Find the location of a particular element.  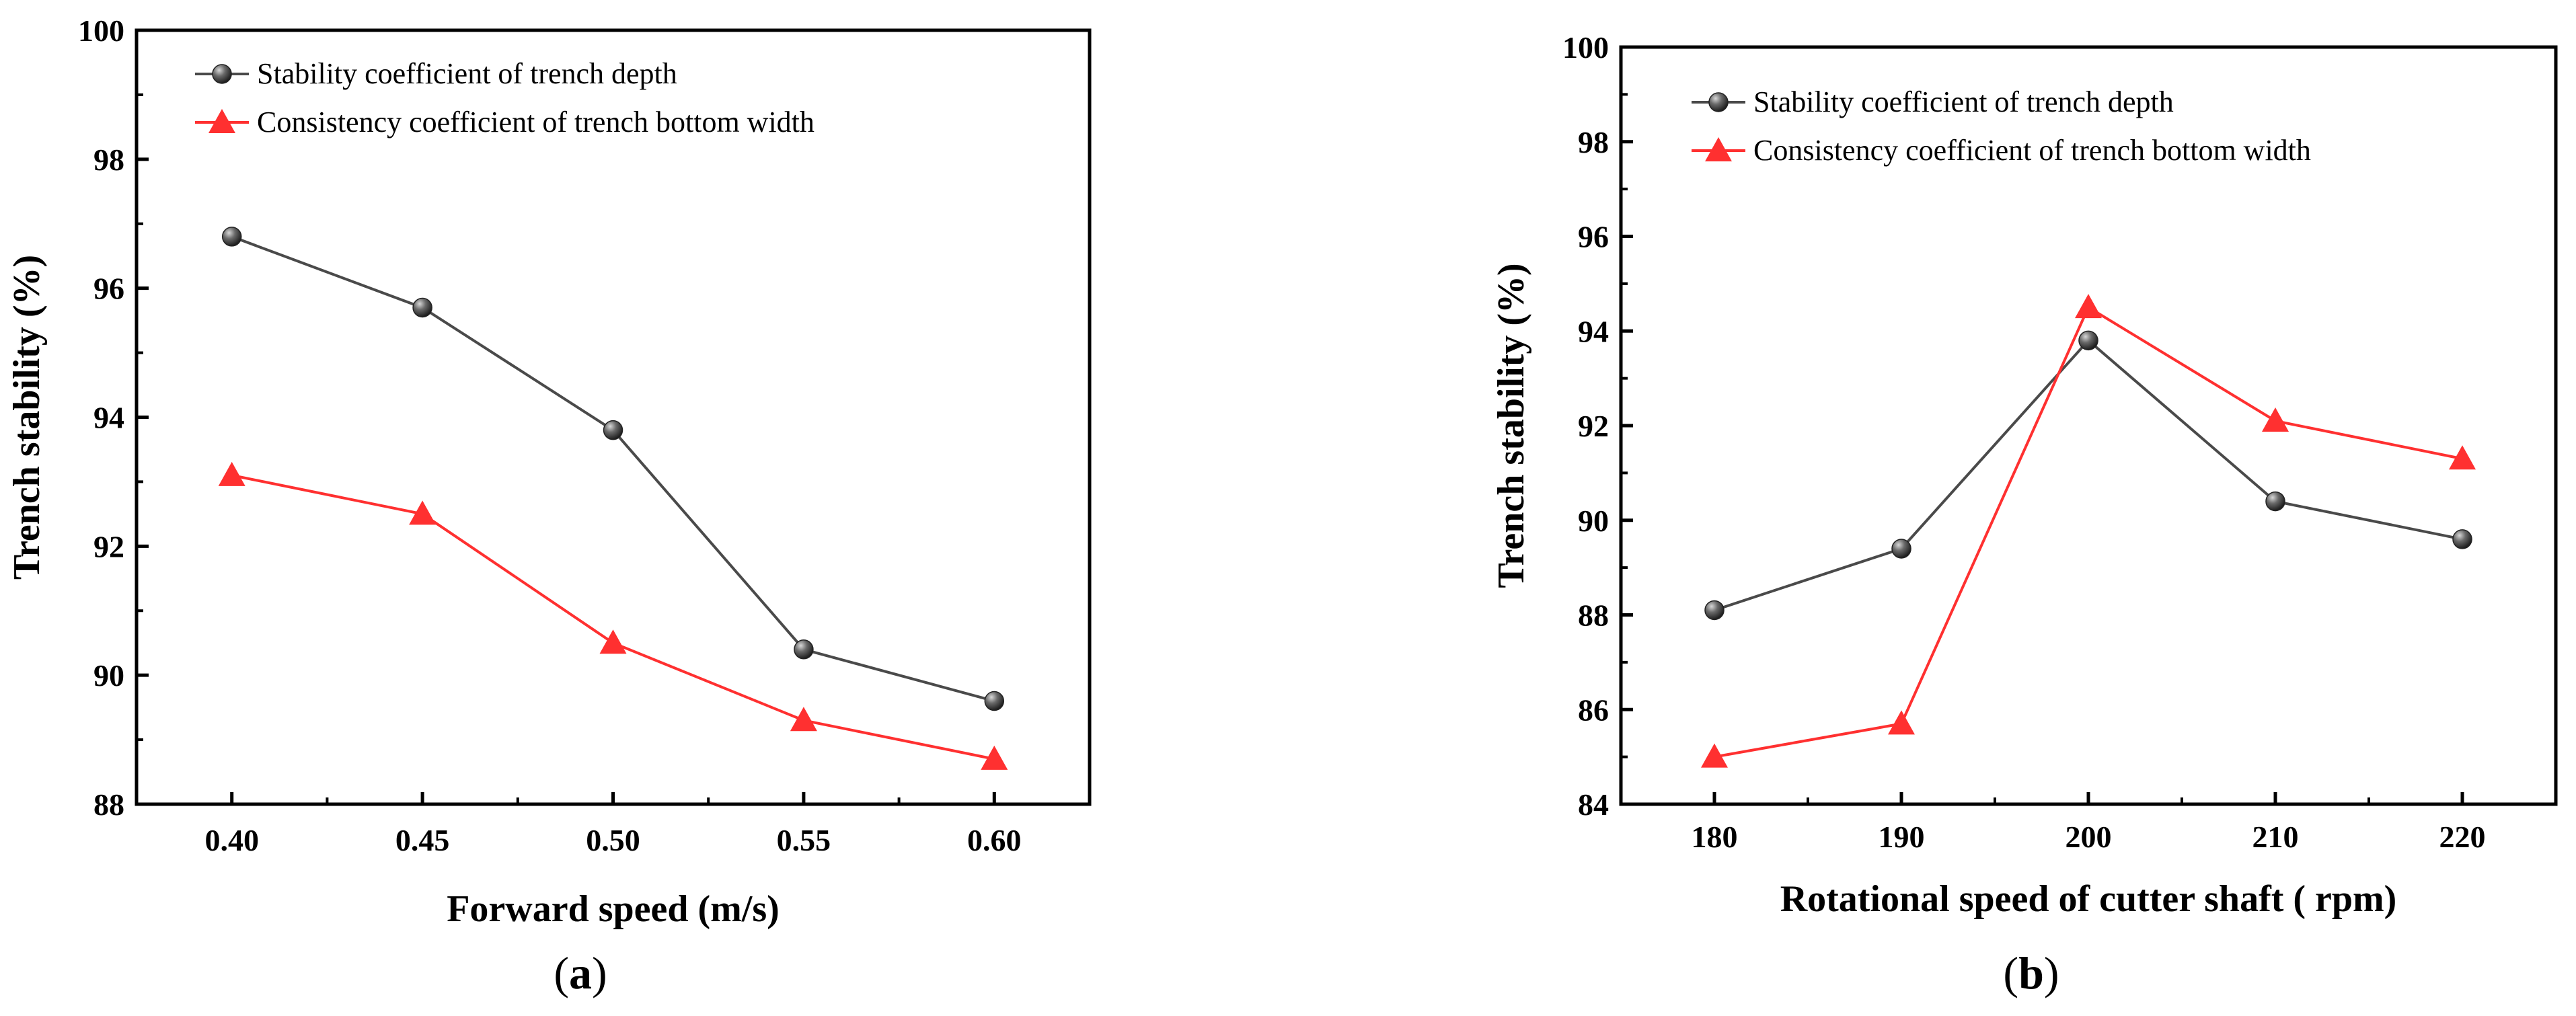

x-tick-label: 210 is located at coordinates (2275, 837).